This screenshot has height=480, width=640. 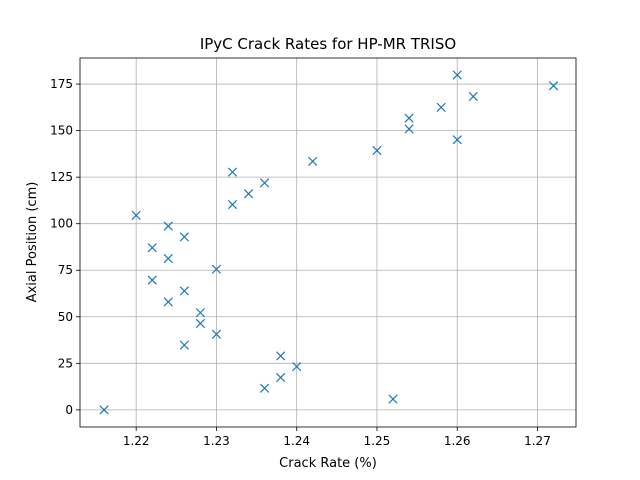 What do you see at coordinates (457, 441) in the screenshot?
I see `x-tick-label: 1.26` at bounding box center [457, 441].